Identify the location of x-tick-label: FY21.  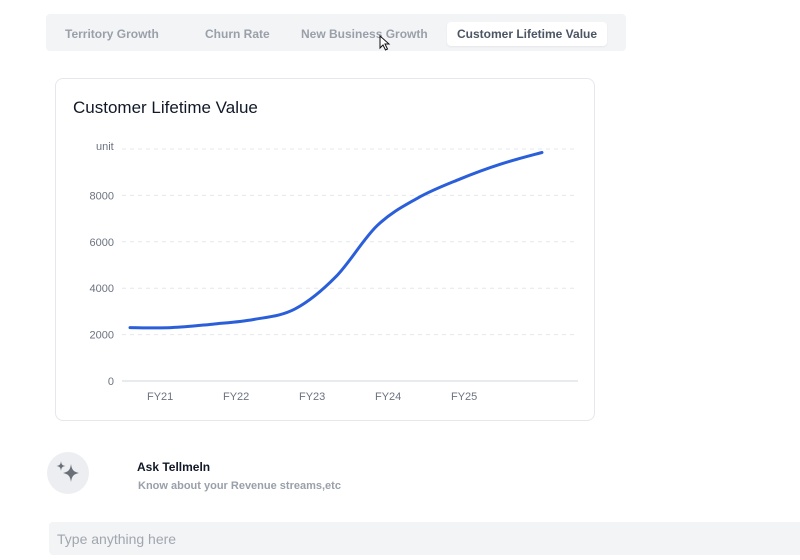
(160, 397).